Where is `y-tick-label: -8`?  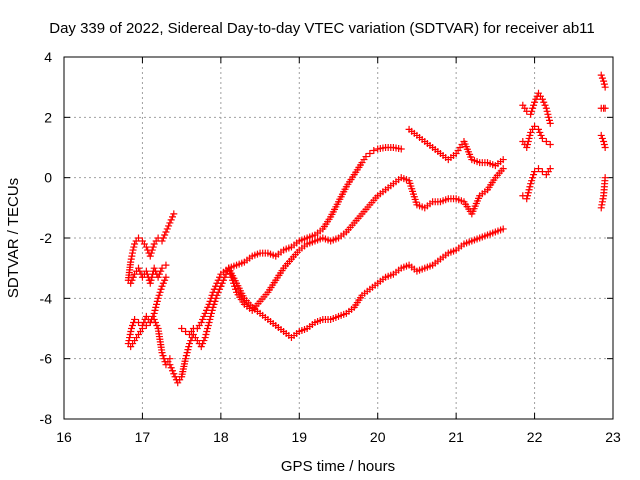
y-tick-label: -8 is located at coordinates (46, 419).